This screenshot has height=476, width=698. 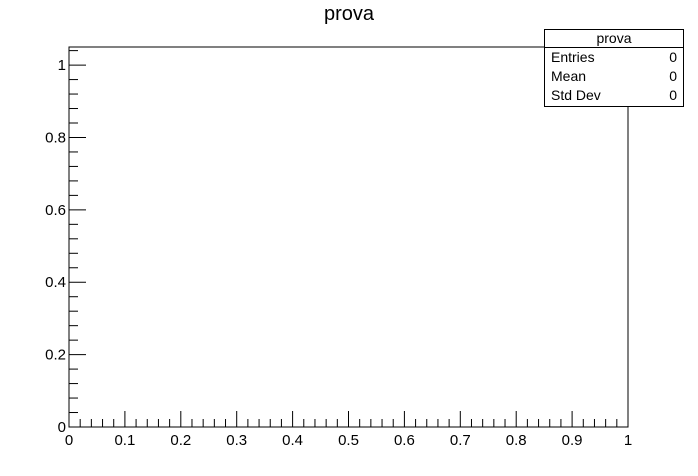 What do you see at coordinates (124, 440) in the screenshot?
I see `x-tick-label: 0.1` at bounding box center [124, 440].